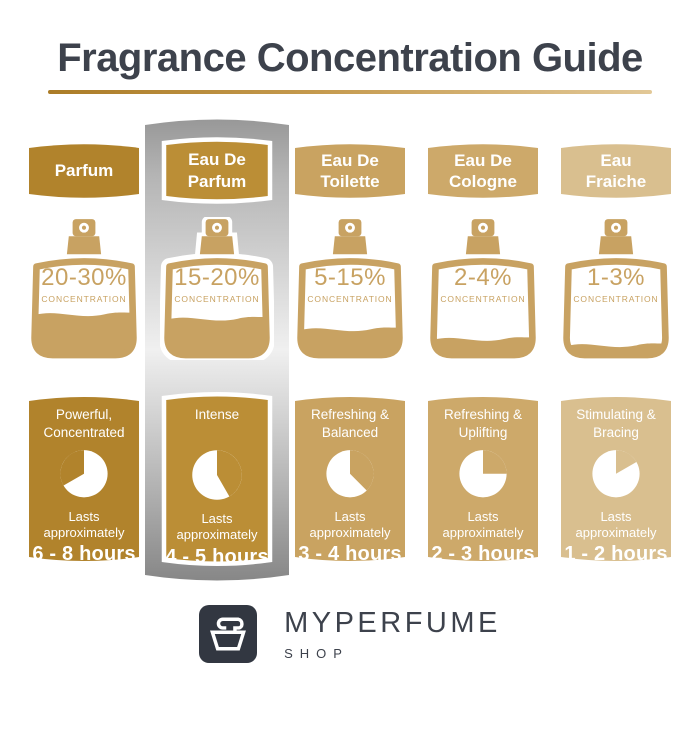  I want to click on perfume-bottle: 15-20% CONCENTRATION, so click(217, 290).